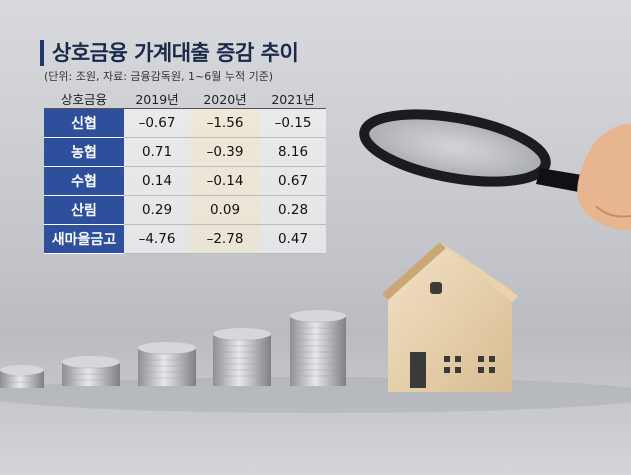 The height and width of the screenshot is (475, 631). I want to click on header-2021: 2021년, so click(293, 98).